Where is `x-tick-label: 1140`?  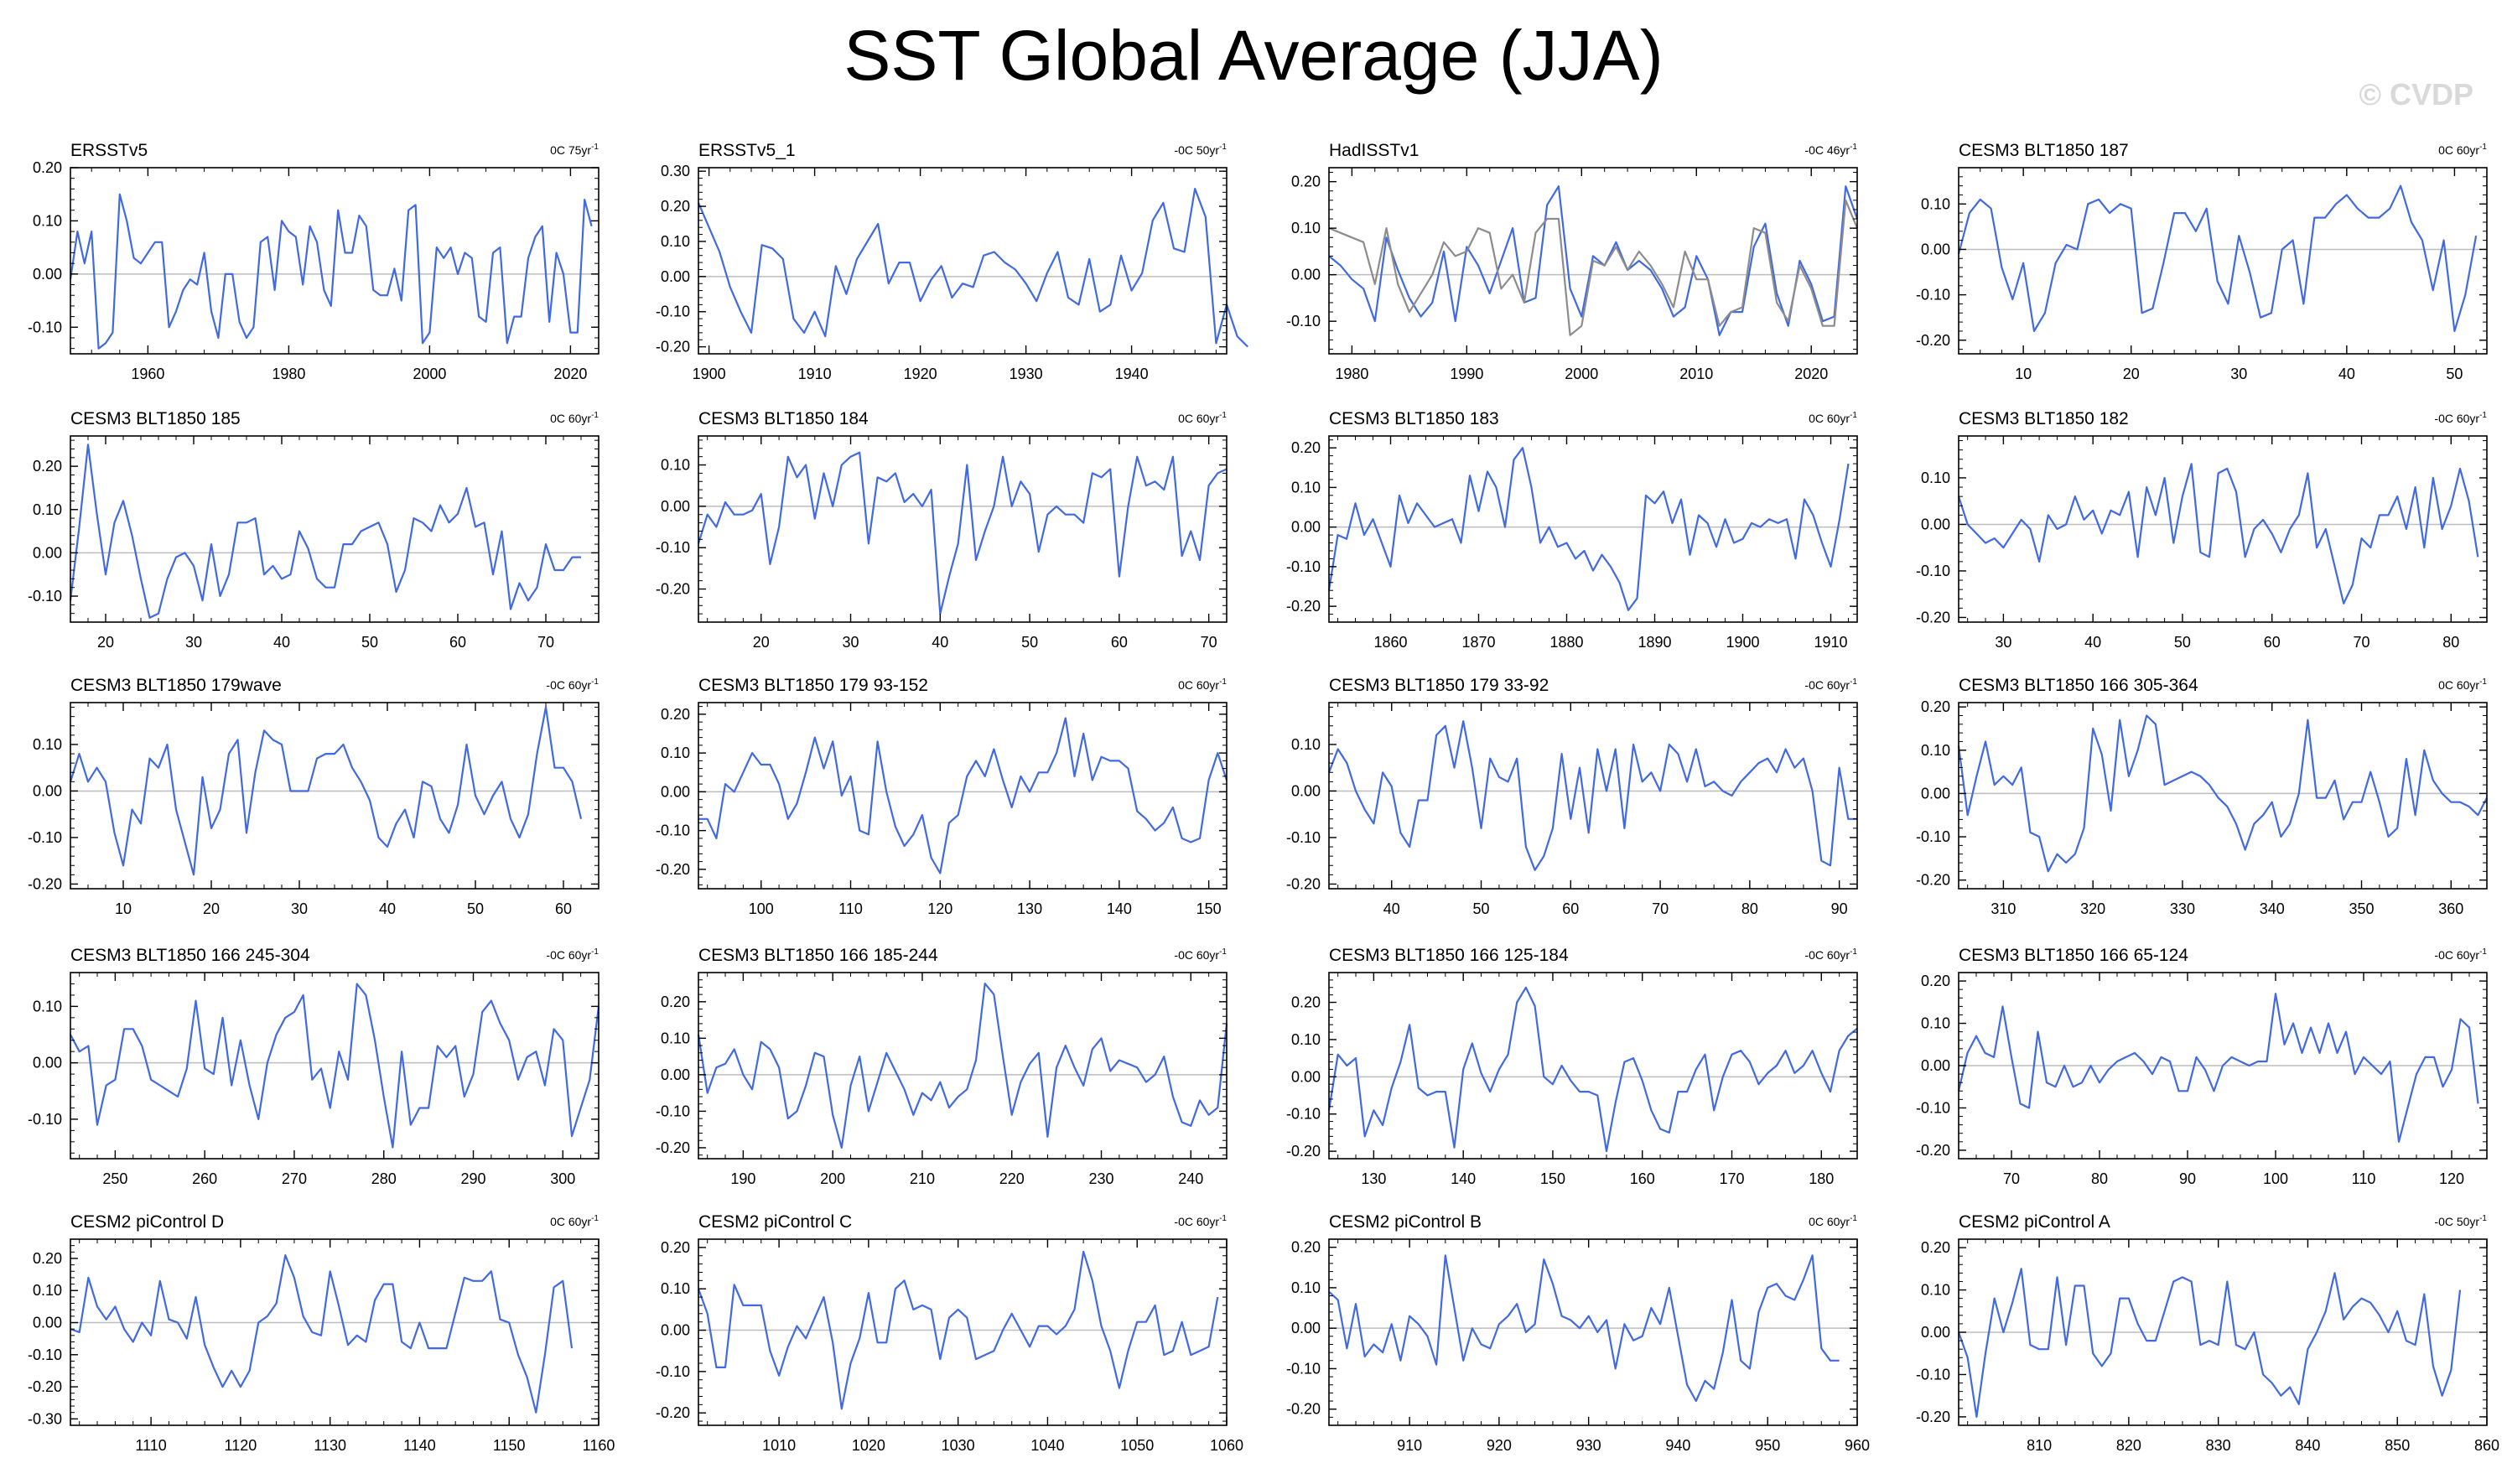
x-tick-label: 1140 is located at coordinates (419, 1445).